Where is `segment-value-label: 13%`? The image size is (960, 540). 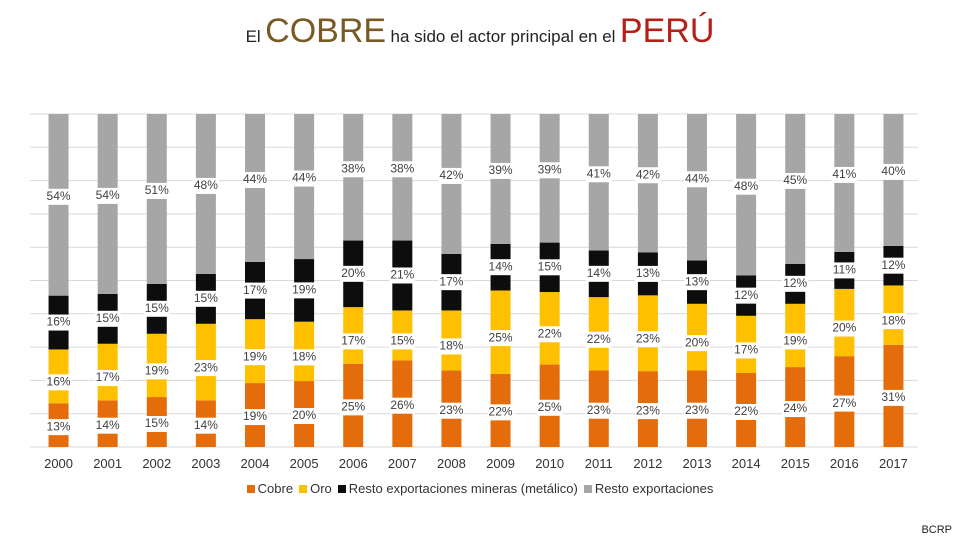
segment-value-label: 13% is located at coordinates (697, 281).